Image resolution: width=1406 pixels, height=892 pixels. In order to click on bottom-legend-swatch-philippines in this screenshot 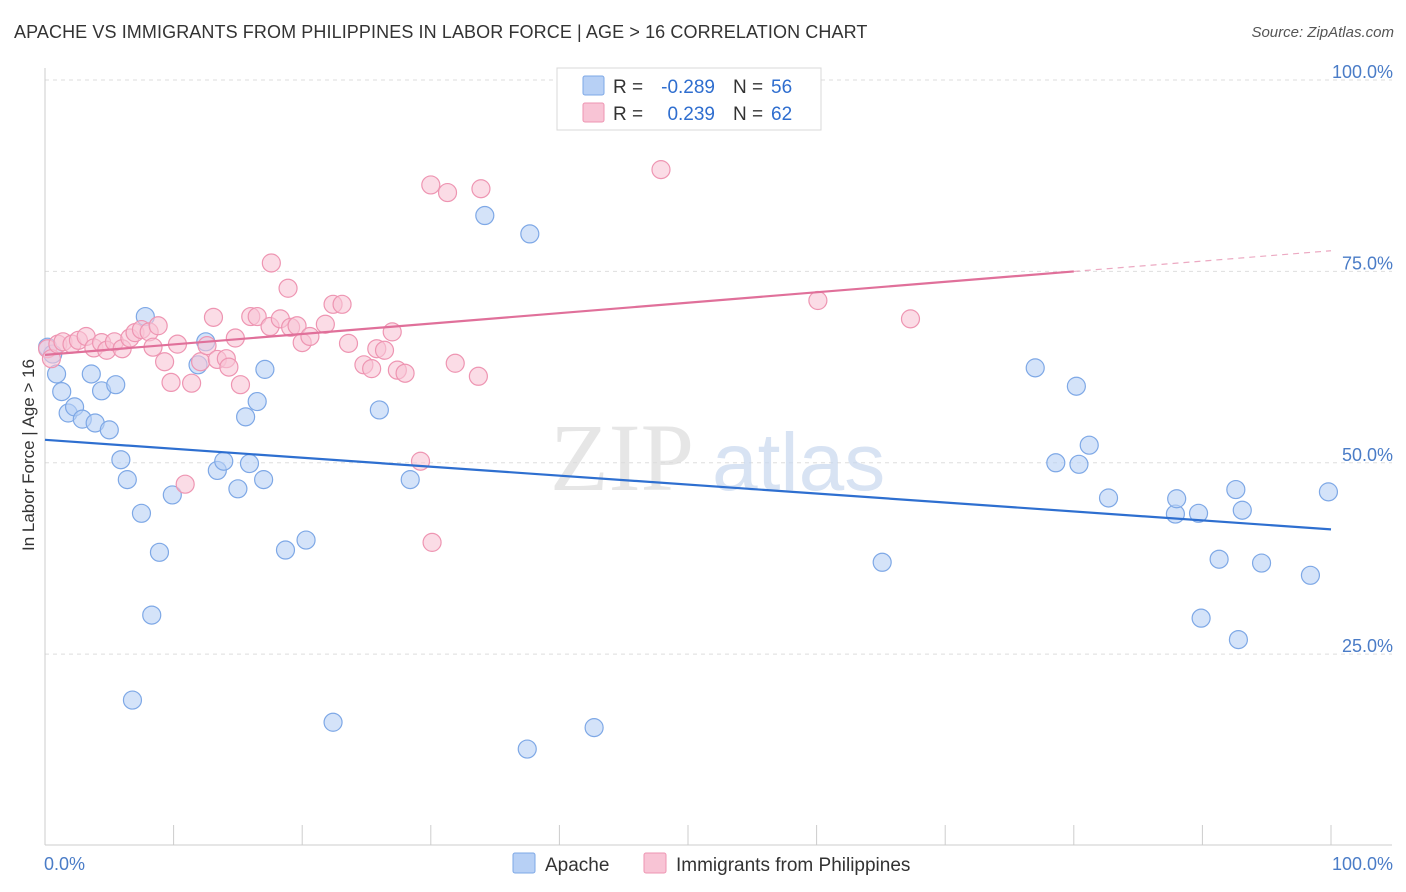, I will do `click(655, 863)`.